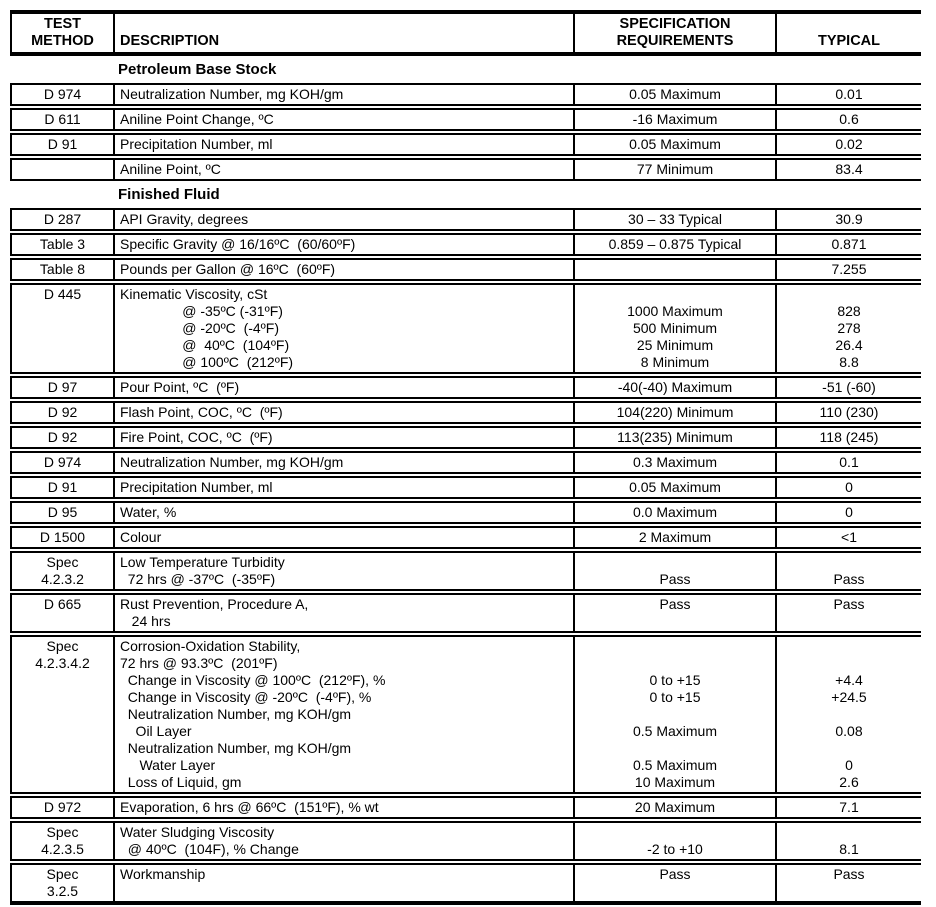  Describe the element at coordinates (848, 462) in the screenshot. I see `typical-cell: 0.1` at that location.